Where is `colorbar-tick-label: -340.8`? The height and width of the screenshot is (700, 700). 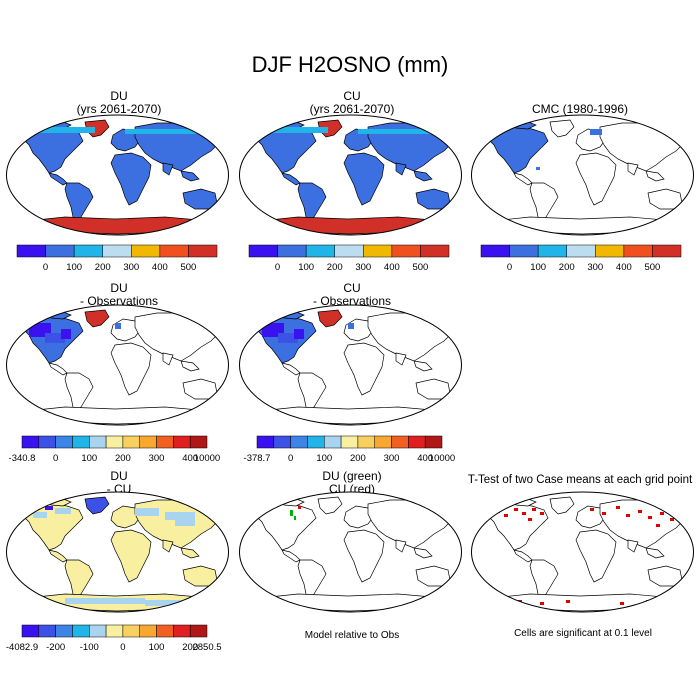 colorbar-tick-label: -340.8 is located at coordinates (22, 458).